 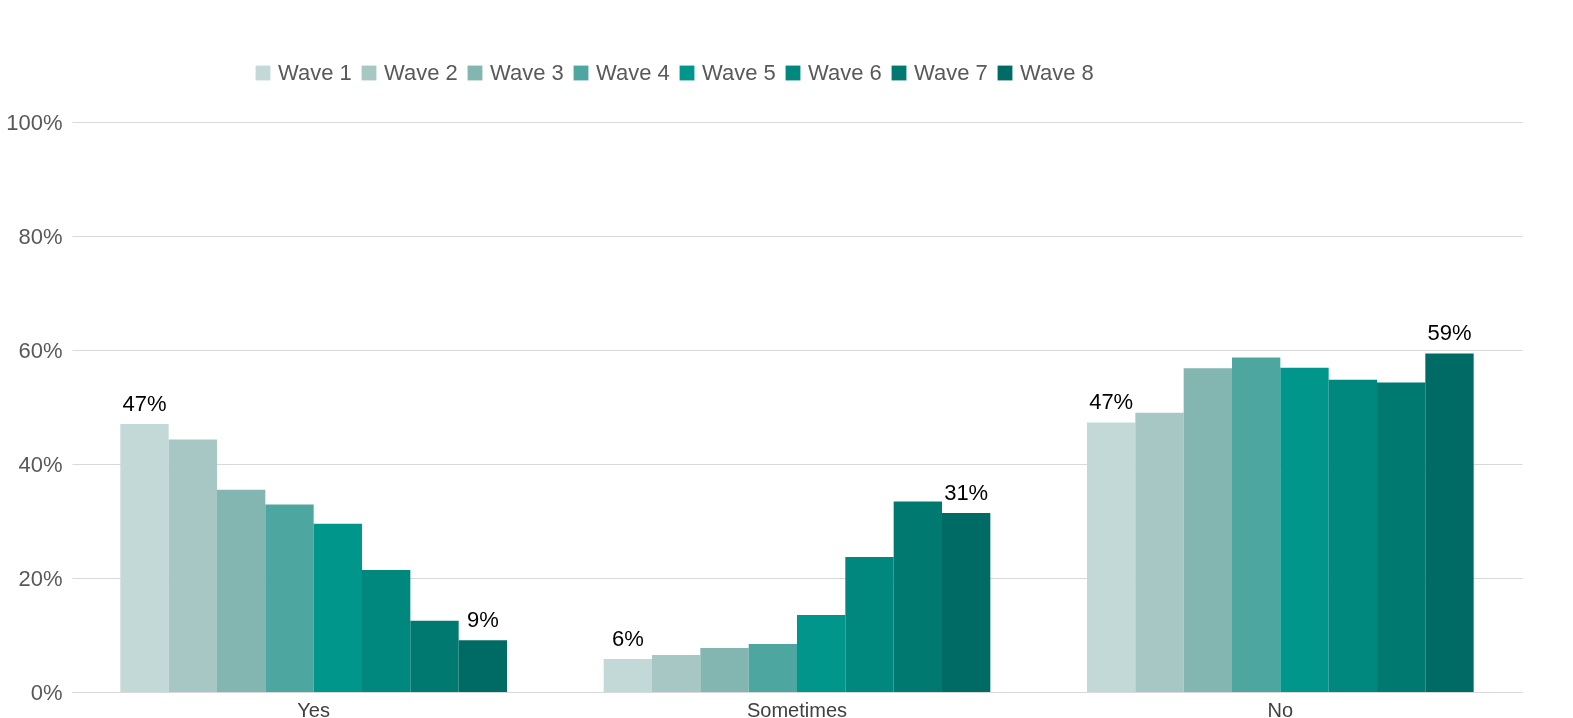 I want to click on y-tick-label: 0%, so click(x=46, y=692).